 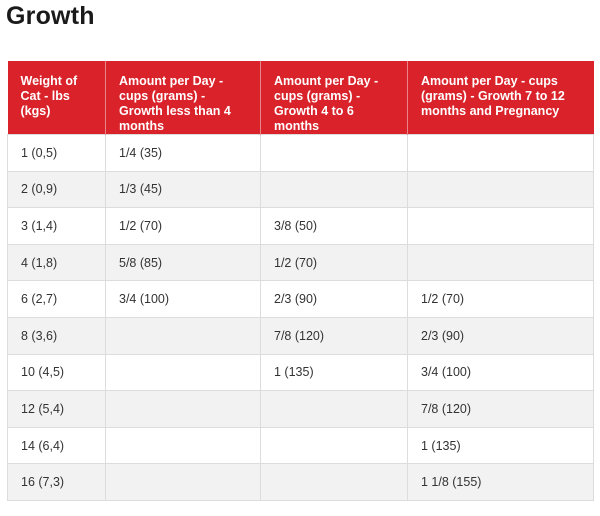 I want to click on table-row: 1 (0,5) 1/4 (35), so click(x=300, y=153).